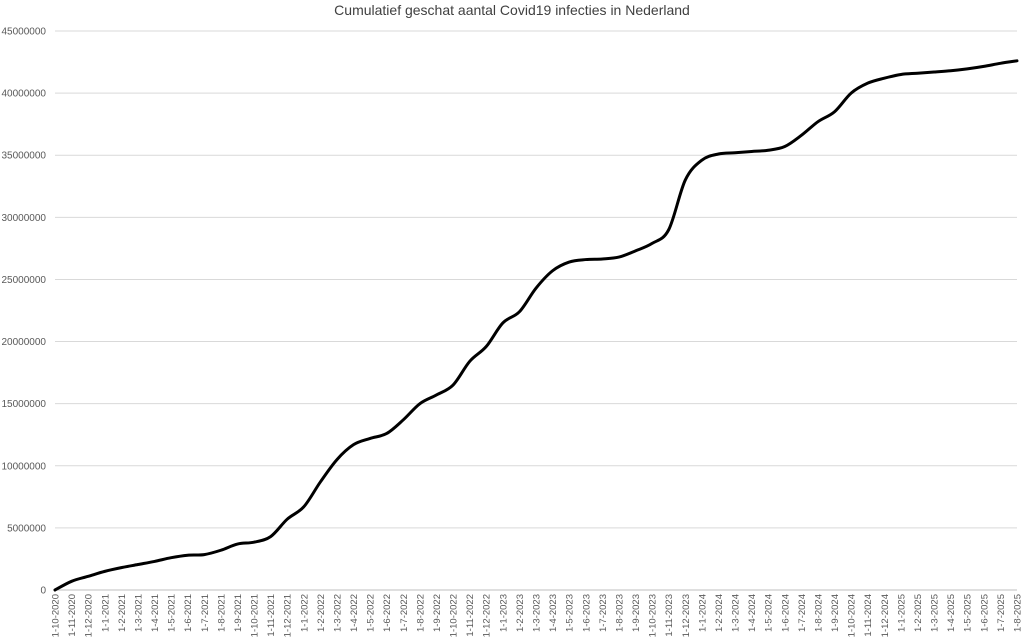 Image resolution: width=1024 pixels, height=642 pixels. What do you see at coordinates (702, 613) in the screenshot?
I see `x-tick-label: 1-1-2024` at bounding box center [702, 613].